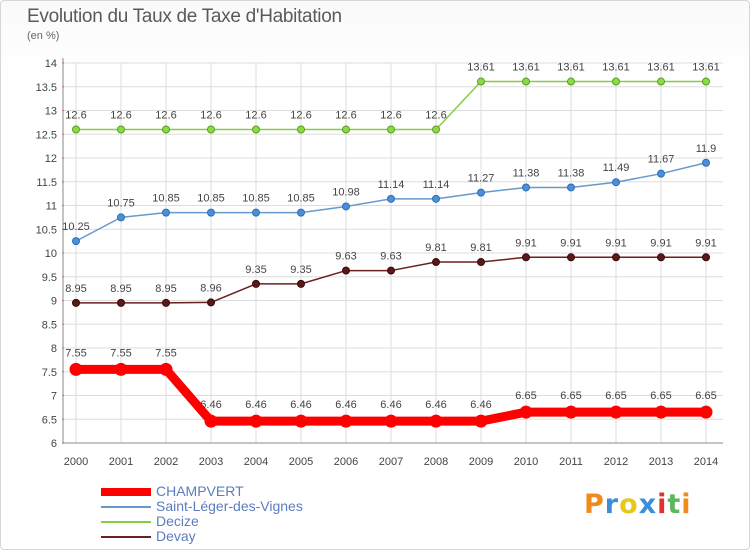 The height and width of the screenshot is (550, 750). What do you see at coordinates (126, 537) in the screenshot?
I see `legend-swatch-devay` at bounding box center [126, 537].